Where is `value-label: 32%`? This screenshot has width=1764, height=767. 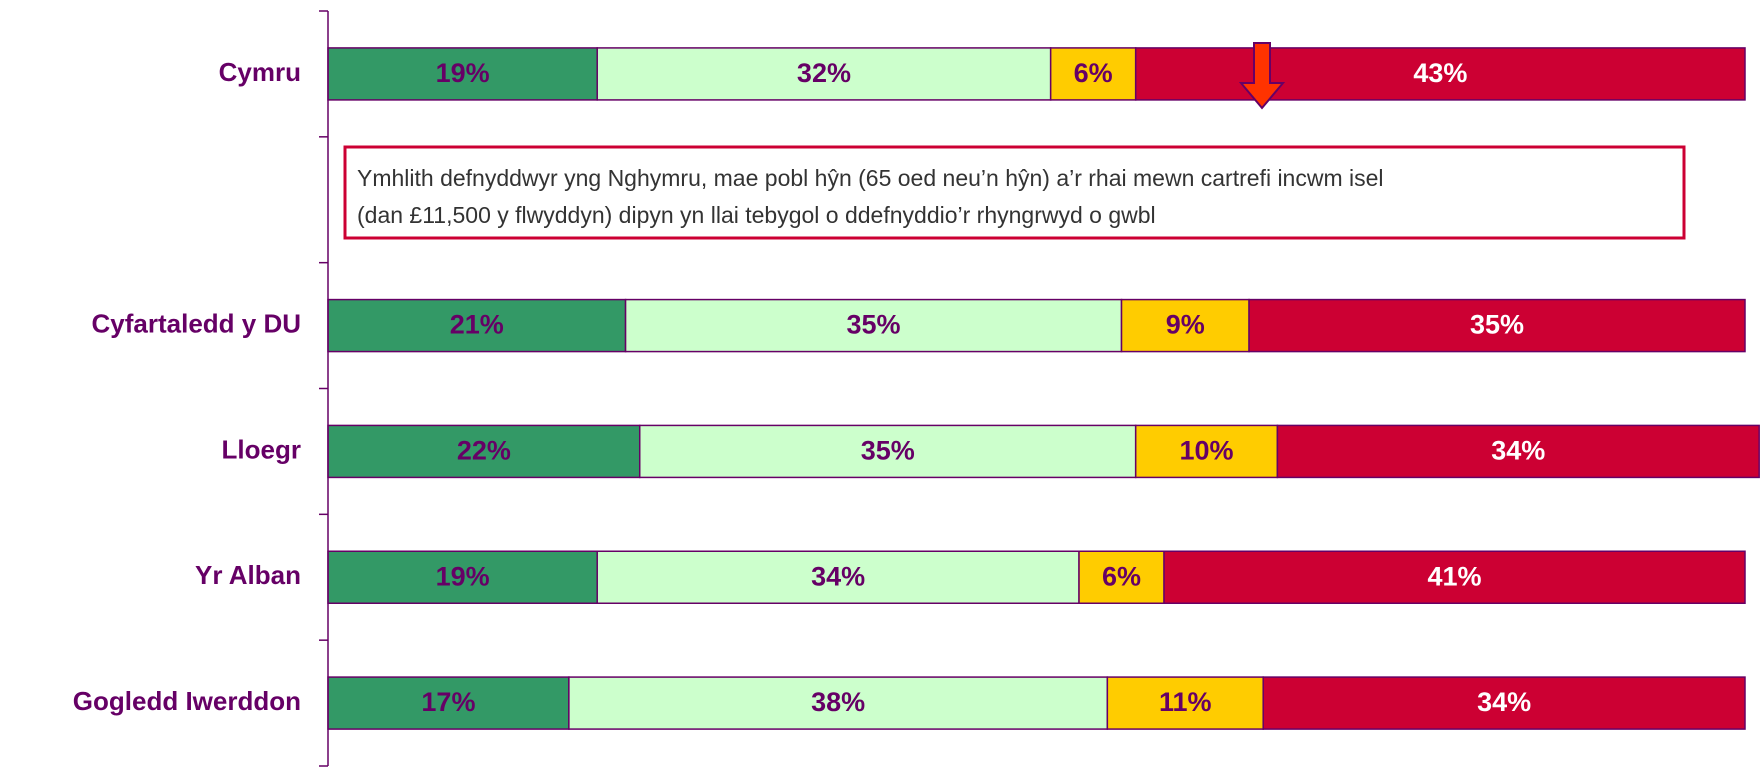
value-label: 32% is located at coordinates (824, 73).